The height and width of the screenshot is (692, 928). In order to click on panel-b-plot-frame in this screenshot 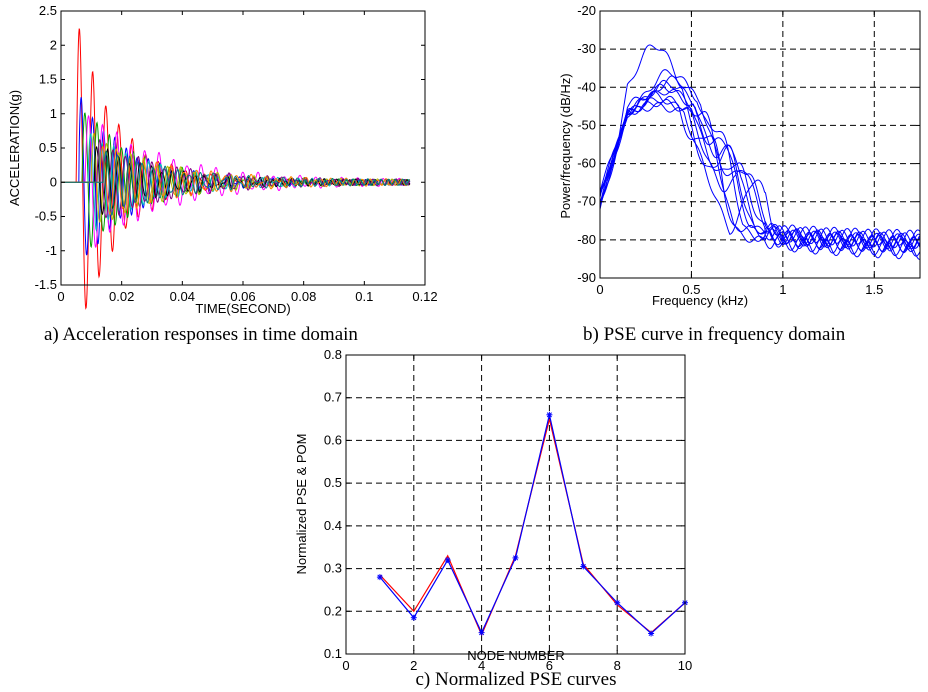, I will do `click(760, 144)`.